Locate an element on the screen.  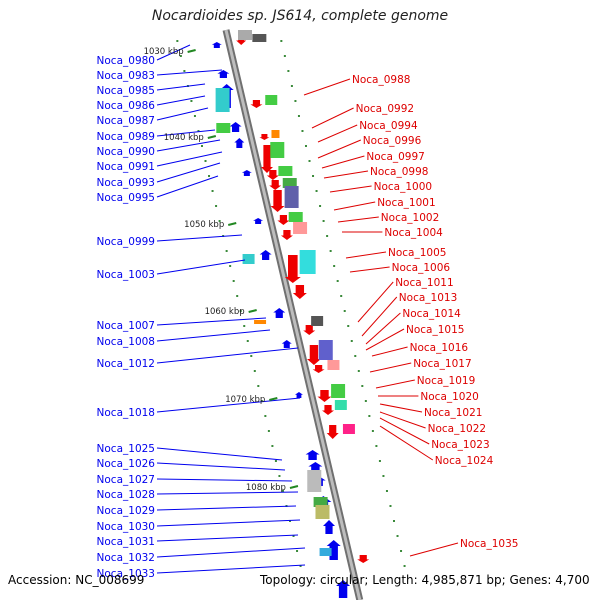
left-gene-label: Noca_1026 is located at coordinates (126, 464).